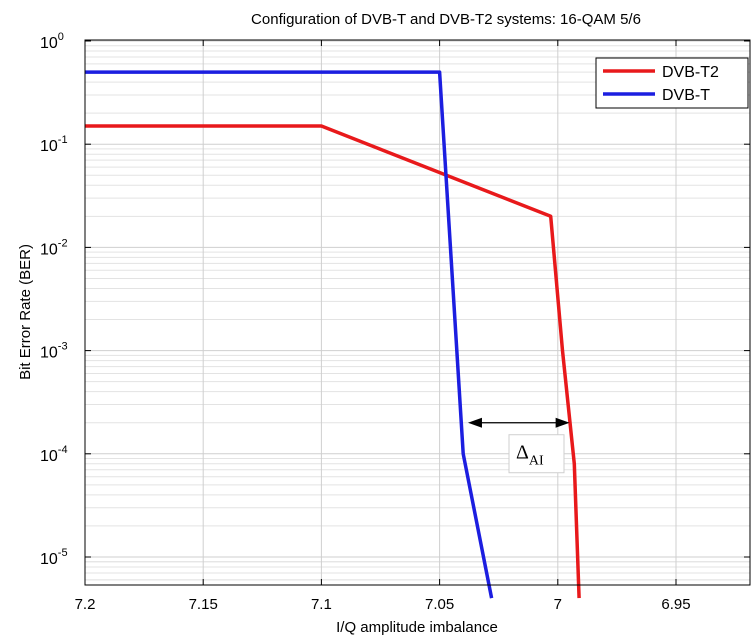 The image size is (752, 637). I want to click on delta-arrow-head-right, so click(562, 422).